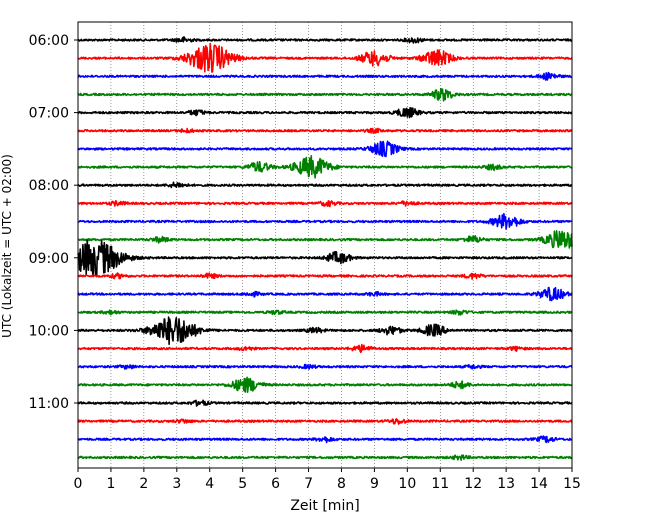 This screenshot has width=650, height=520. Describe the element at coordinates (49, 331) in the screenshot. I see `y-tick-label-4: 10:00` at that location.